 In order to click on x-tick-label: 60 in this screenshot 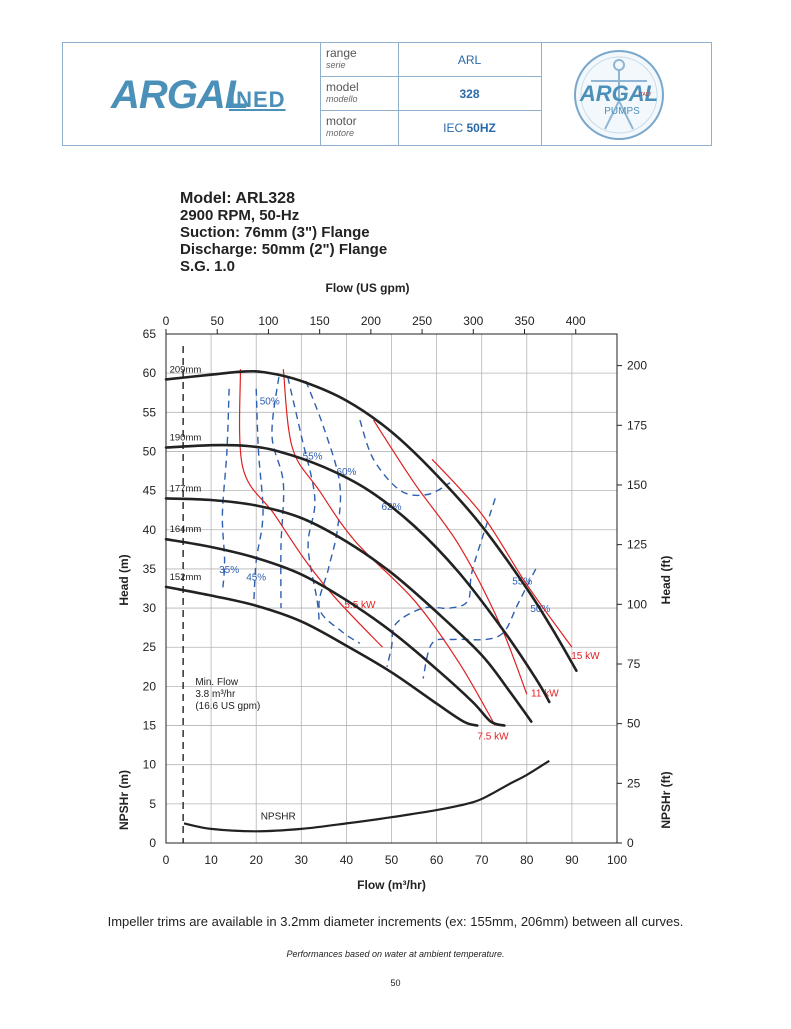, I will do `click(437, 860)`.